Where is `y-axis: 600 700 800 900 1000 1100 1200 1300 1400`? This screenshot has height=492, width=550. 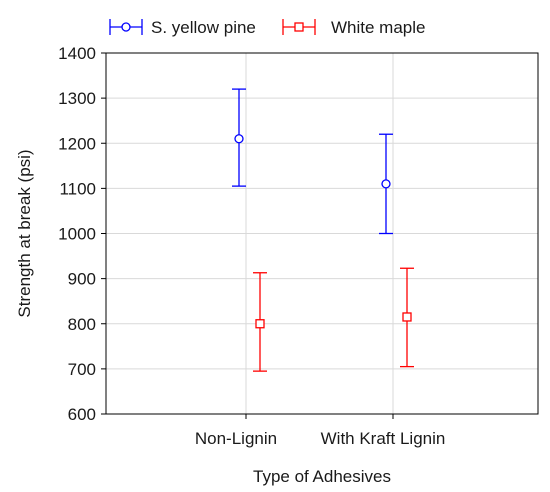
y-axis: 600 700 800 900 1000 1100 1200 1300 1400 is located at coordinates (82, 234).